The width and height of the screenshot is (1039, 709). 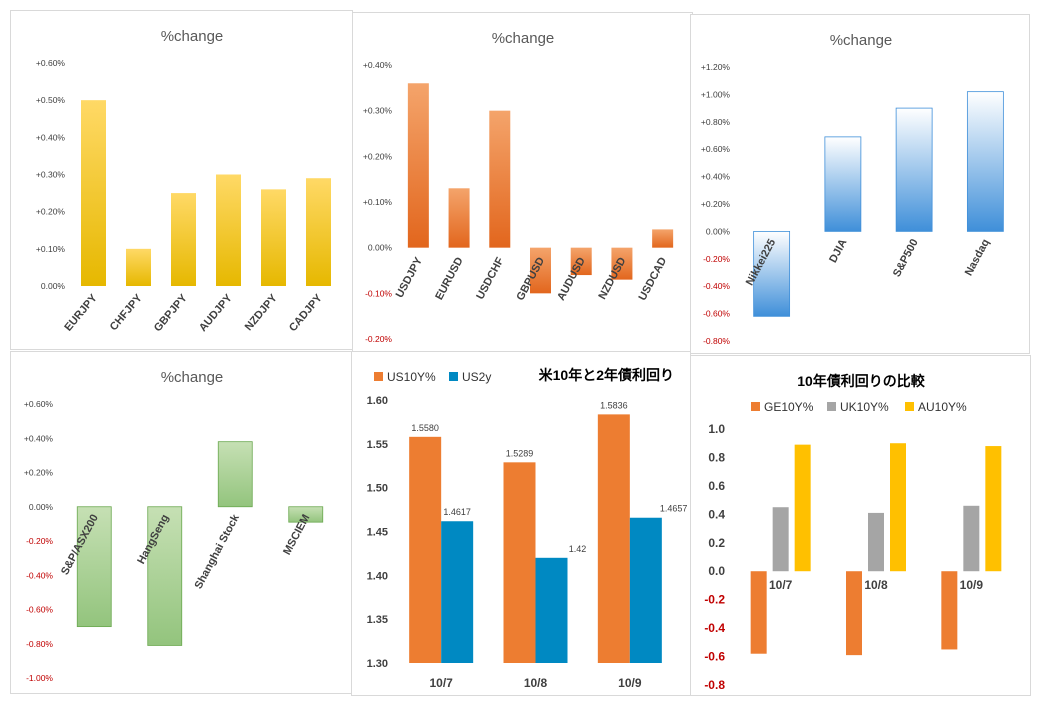 What do you see at coordinates (714, 600) in the screenshot?
I see `y-tick-label: -0.2` at bounding box center [714, 600].